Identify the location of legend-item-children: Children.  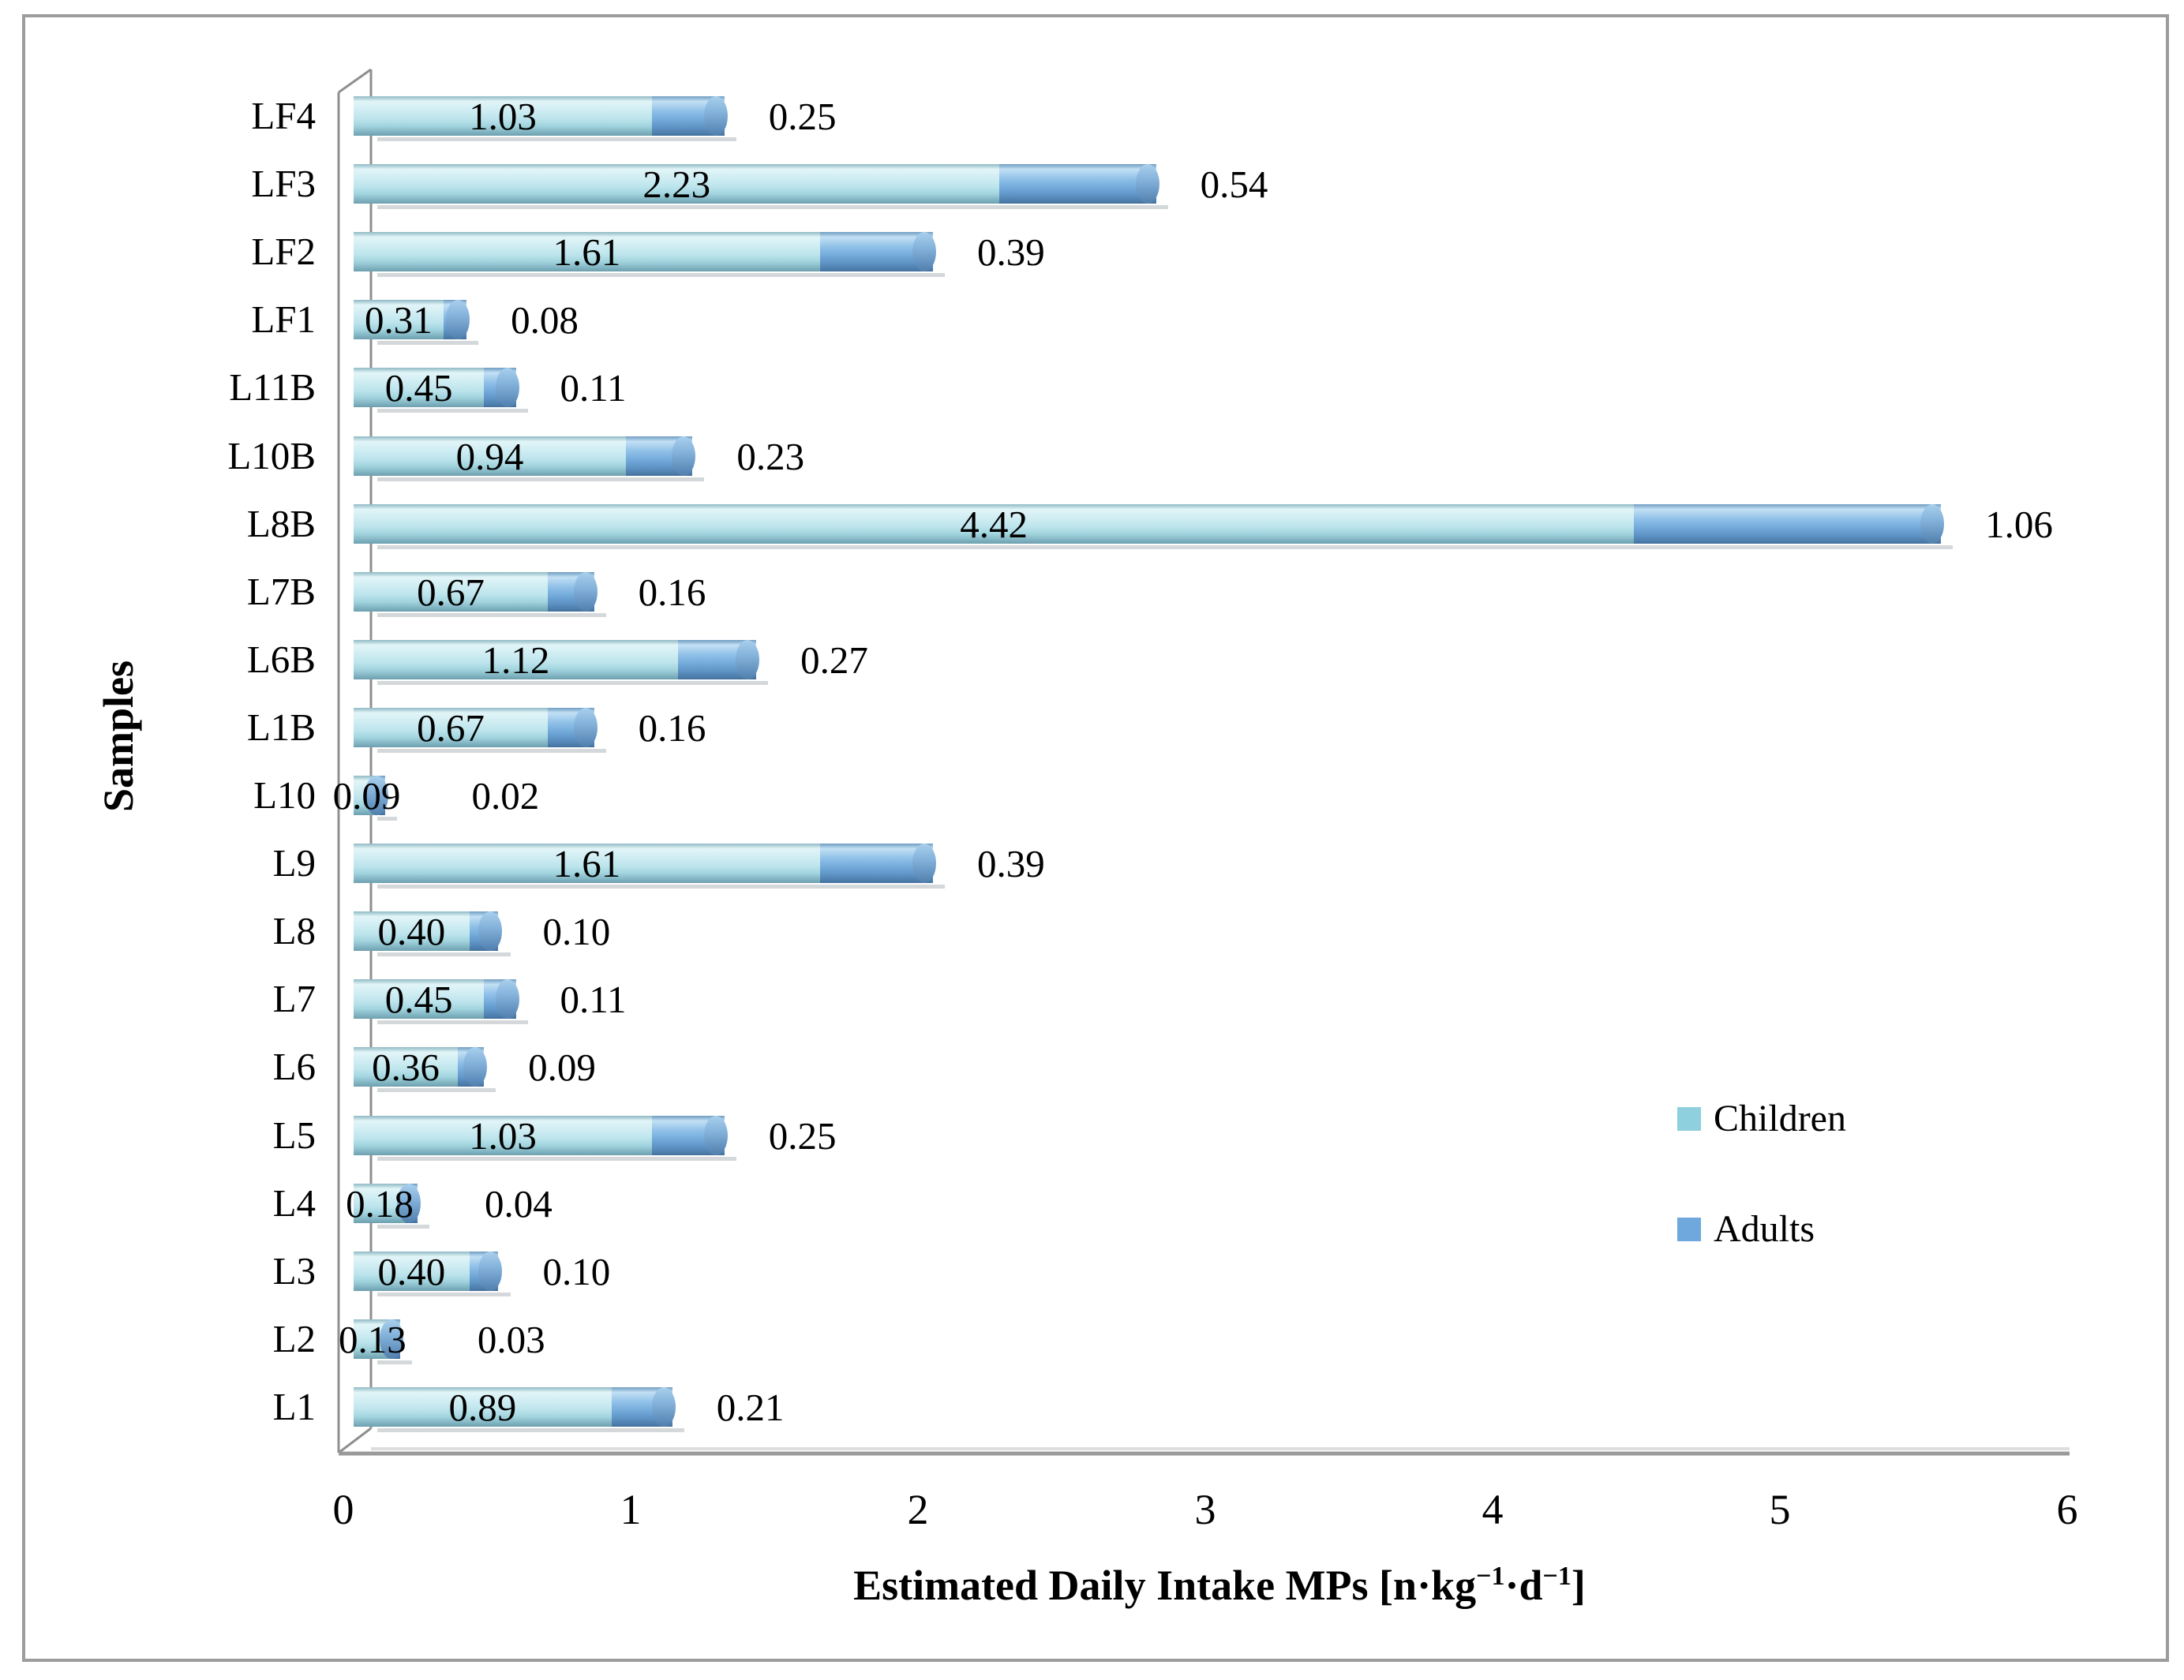
(1761, 1119).